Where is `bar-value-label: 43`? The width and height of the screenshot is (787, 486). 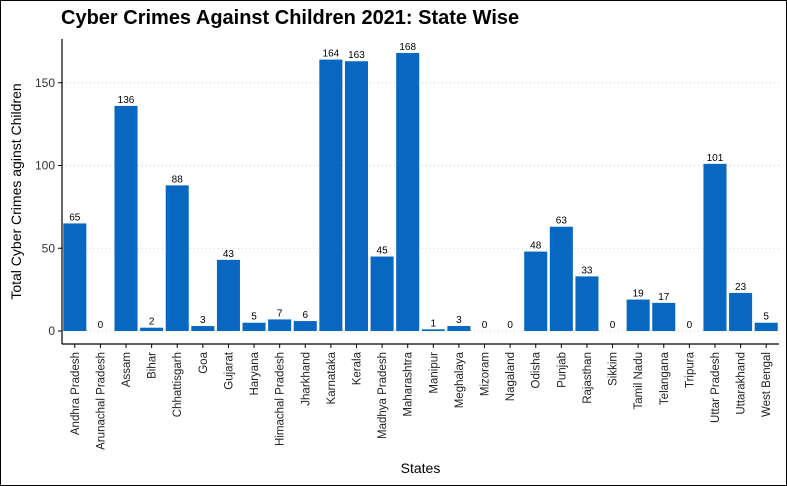 bar-value-label: 43 is located at coordinates (229, 254).